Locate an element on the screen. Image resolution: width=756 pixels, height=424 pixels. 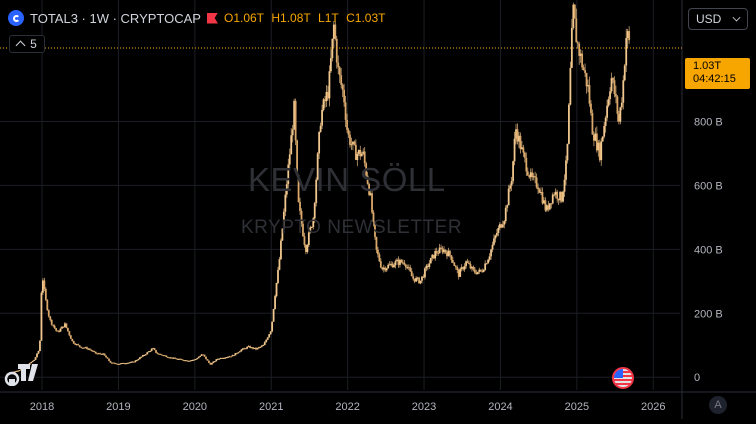
auto-scale-button: A is located at coordinates (718, 405).